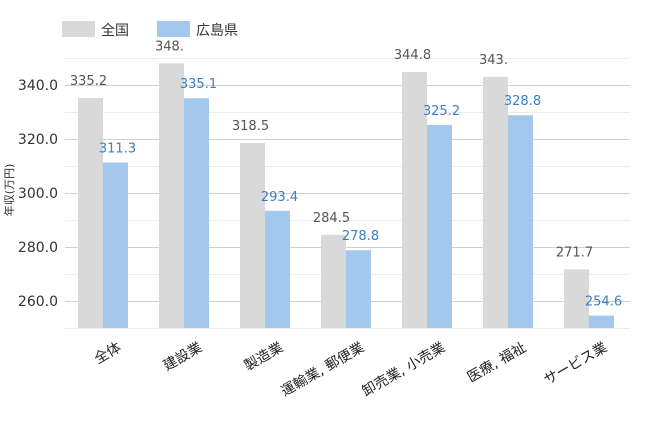 Image resolution: width=652 pixels, height=424 pixels. I want to click on data-label: 293.4, so click(279, 197).